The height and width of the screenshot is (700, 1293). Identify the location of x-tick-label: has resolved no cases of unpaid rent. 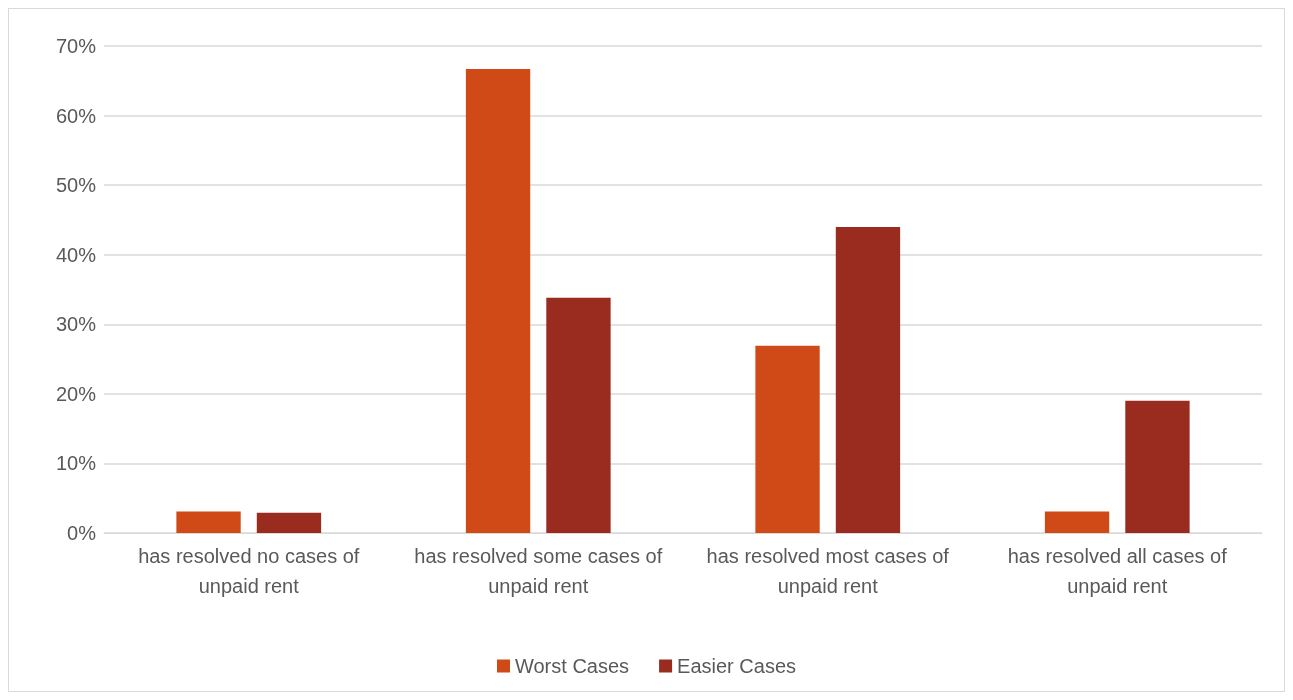
(249, 571).